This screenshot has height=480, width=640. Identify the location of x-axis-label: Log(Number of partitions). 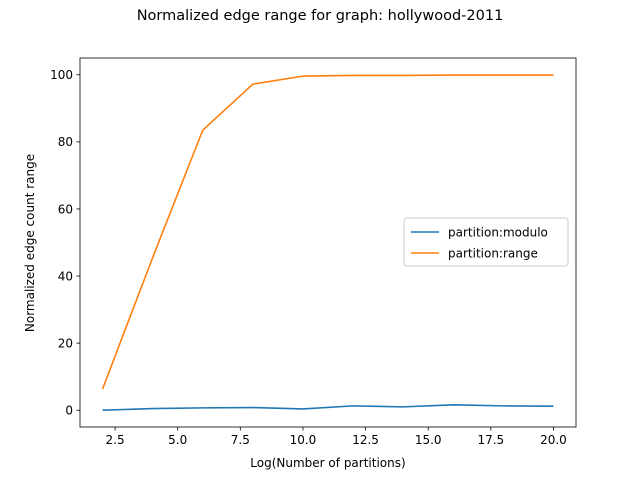
(327, 463).